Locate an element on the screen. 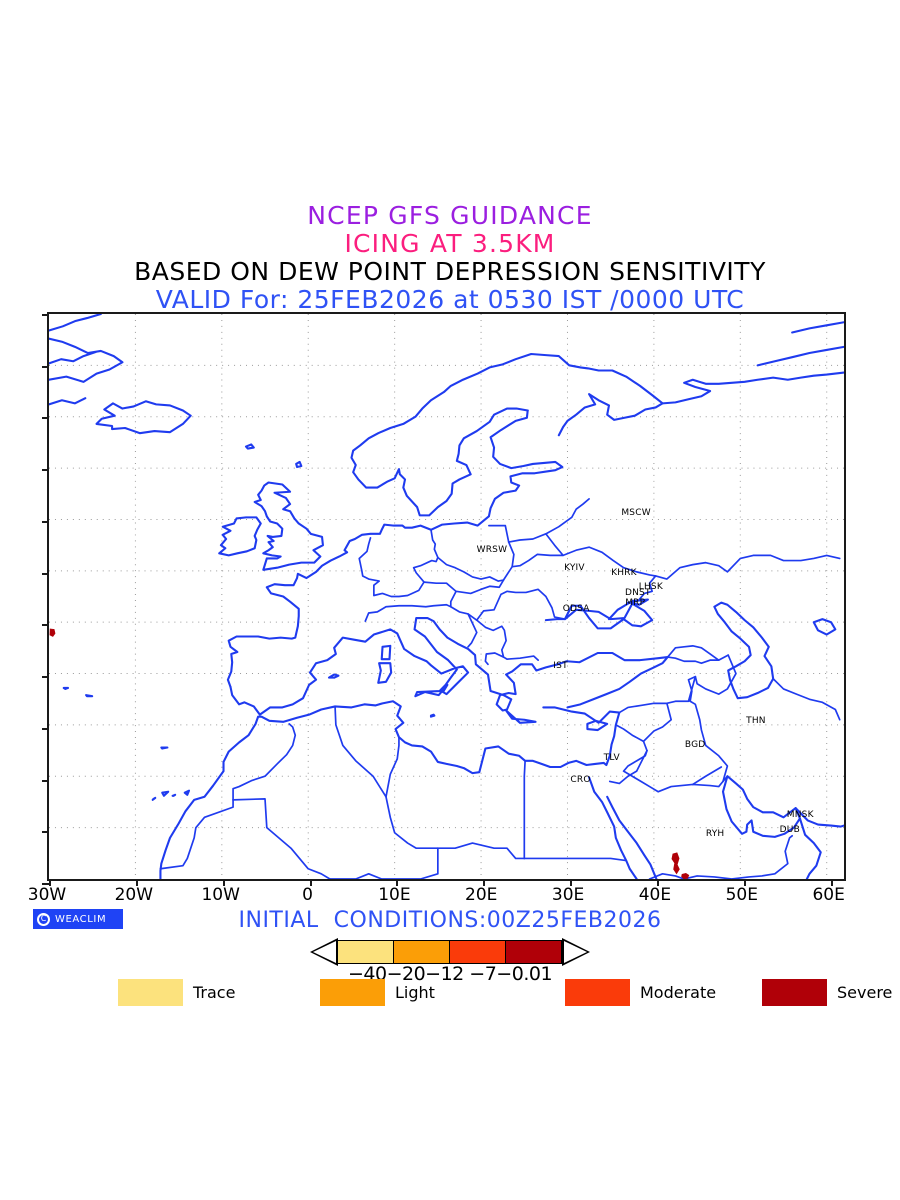  city-label-tlv: TLV is located at coordinates (611, 757).